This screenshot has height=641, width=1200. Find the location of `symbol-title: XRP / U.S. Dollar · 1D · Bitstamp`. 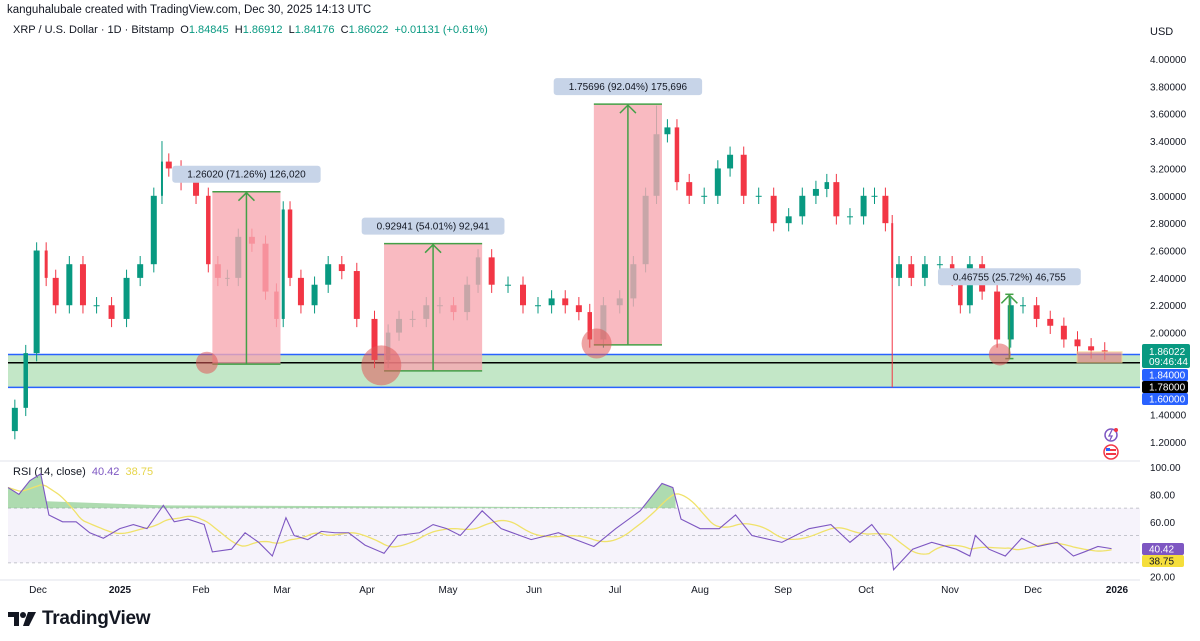

symbol-title: XRP / U.S. Dollar · 1D · Bitstamp is located at coordinates (94, 30).